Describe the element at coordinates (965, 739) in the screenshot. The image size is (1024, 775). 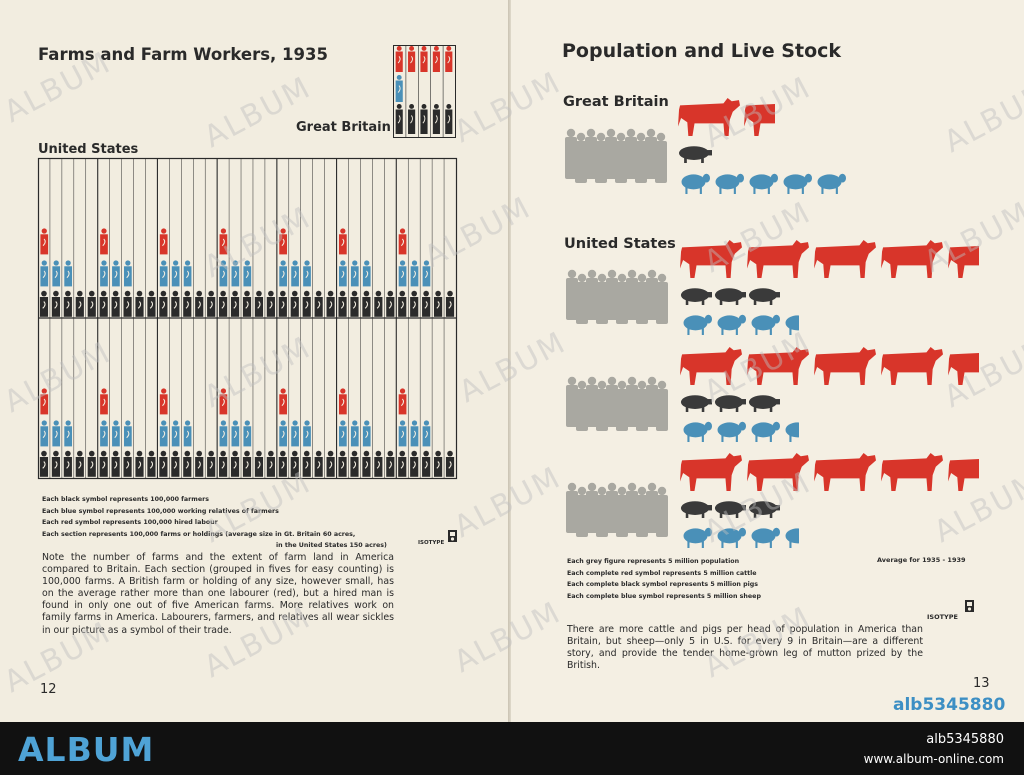
I see `image-id: alb5345880` at that location.